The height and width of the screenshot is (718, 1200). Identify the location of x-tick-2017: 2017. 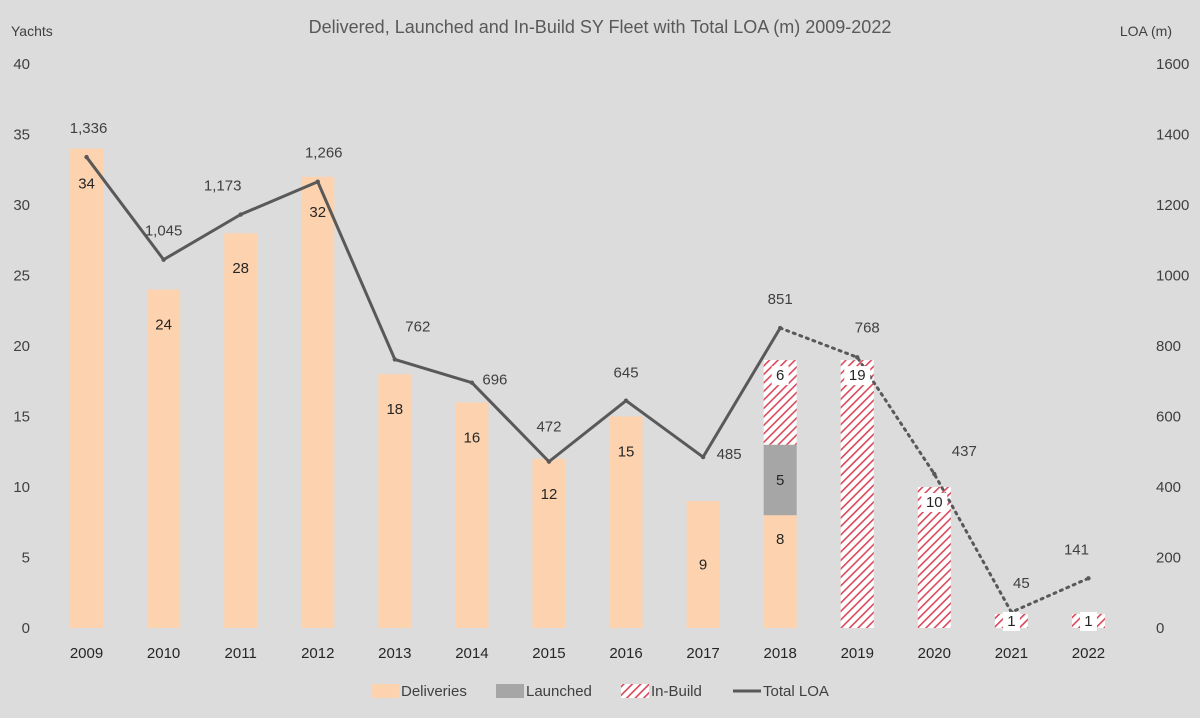
(702, 653).